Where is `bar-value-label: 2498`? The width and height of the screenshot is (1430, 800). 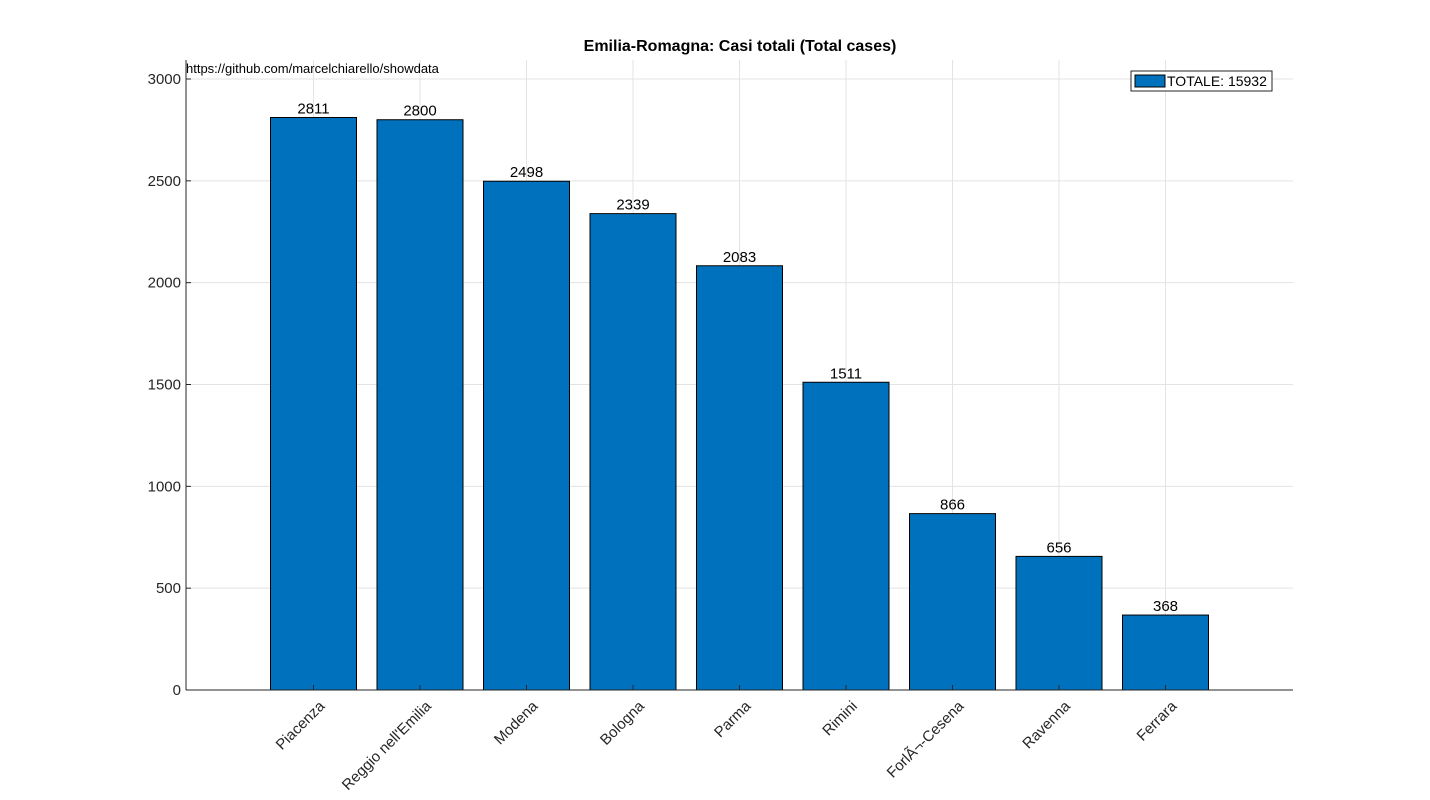
bar-value-label: 2498 is located at coordinates (526, 172).